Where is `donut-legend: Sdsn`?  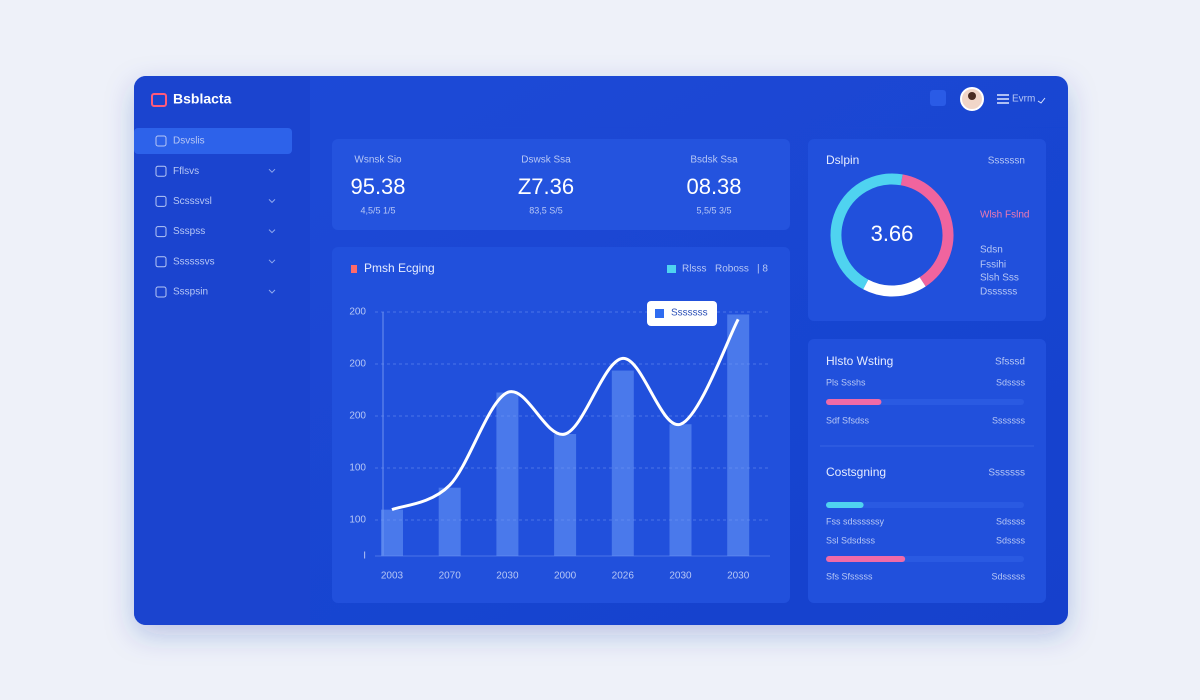
donut-legend: Sdsn is located at coordinates (991, 250).